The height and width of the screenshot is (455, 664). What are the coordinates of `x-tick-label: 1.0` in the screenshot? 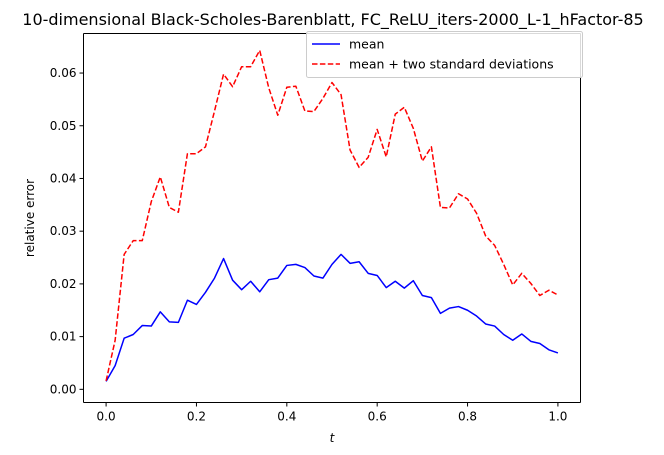 It's located at (557, 417).